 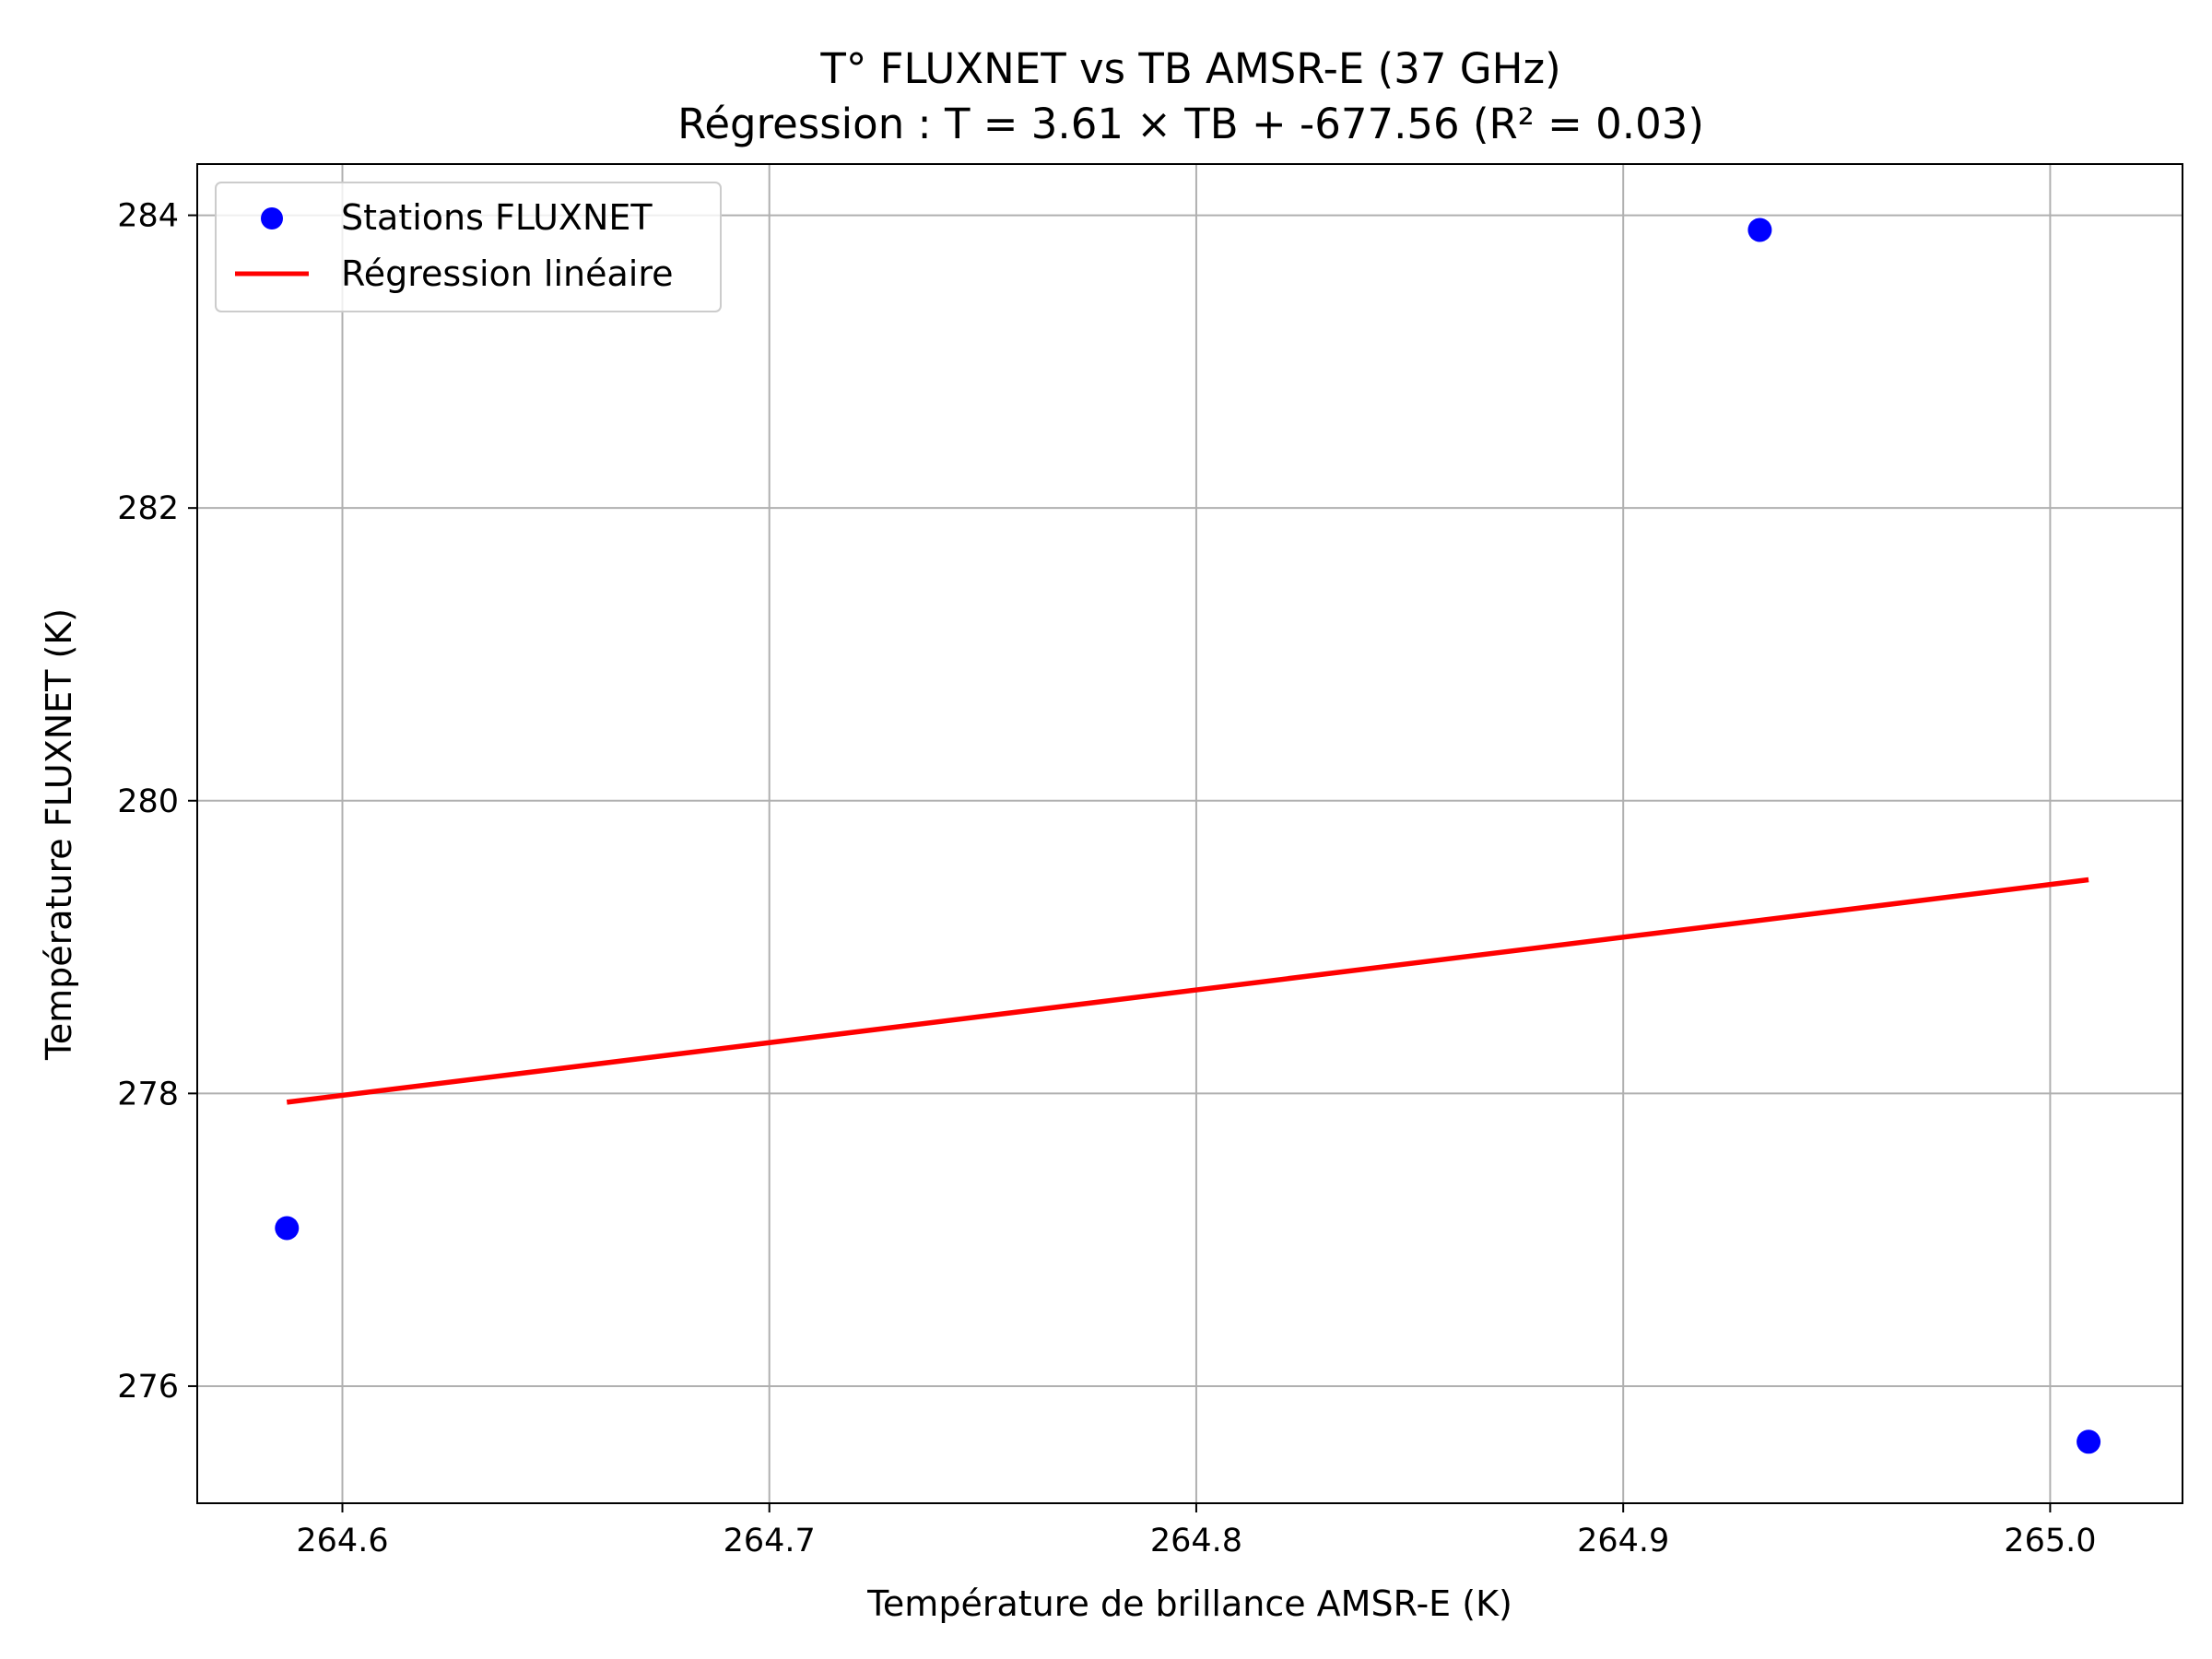 What do you see at coordinates (1189, 68) in the screenshot?
I see `chart-title: T° FLUXNET vs TB AMSR-E (37 GHz)` at bounding box center [1189, 68].